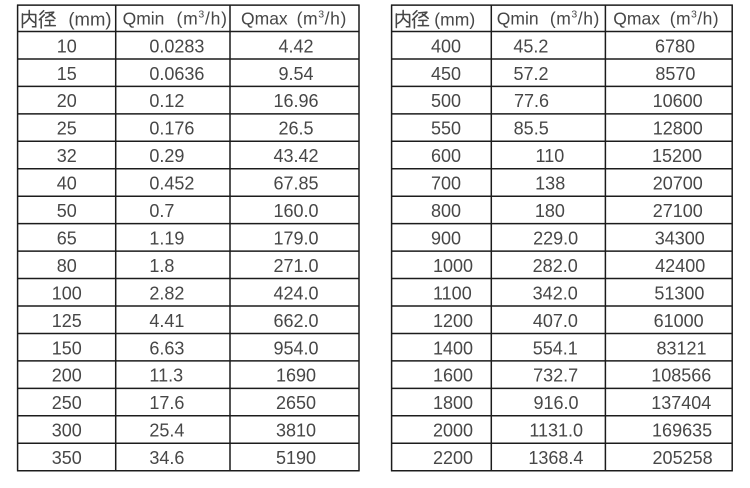  What do you see at coordinates (446, 46) in the screenshot?
I see `svg-text: 400` at bounding box center [446, 46].